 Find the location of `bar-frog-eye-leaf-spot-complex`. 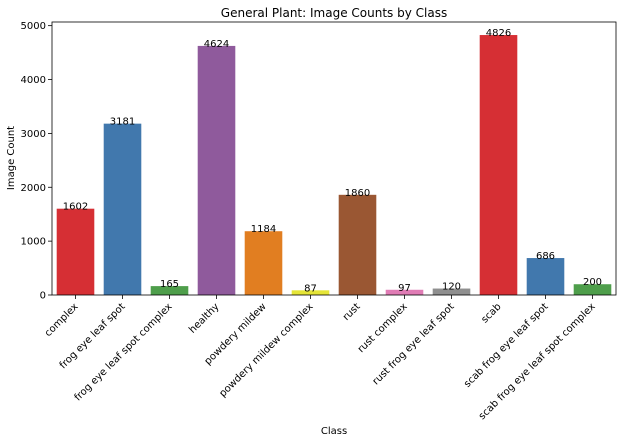

bar-frog-eye-leaf-spot-complex is located at coordinates (169, 290).